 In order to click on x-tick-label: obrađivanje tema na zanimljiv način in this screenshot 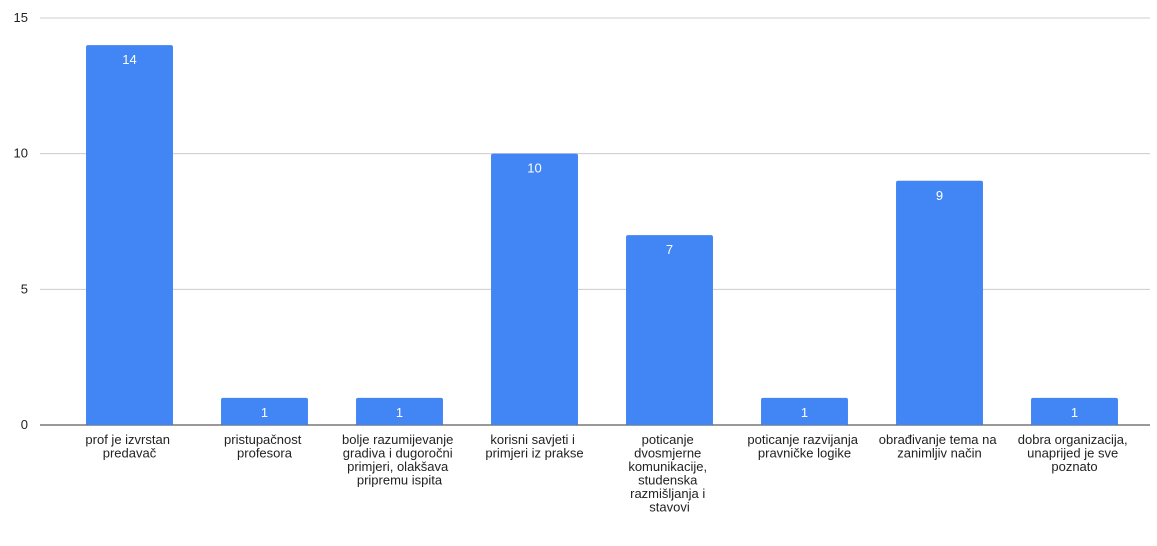, I will do `click(939, 446)`.